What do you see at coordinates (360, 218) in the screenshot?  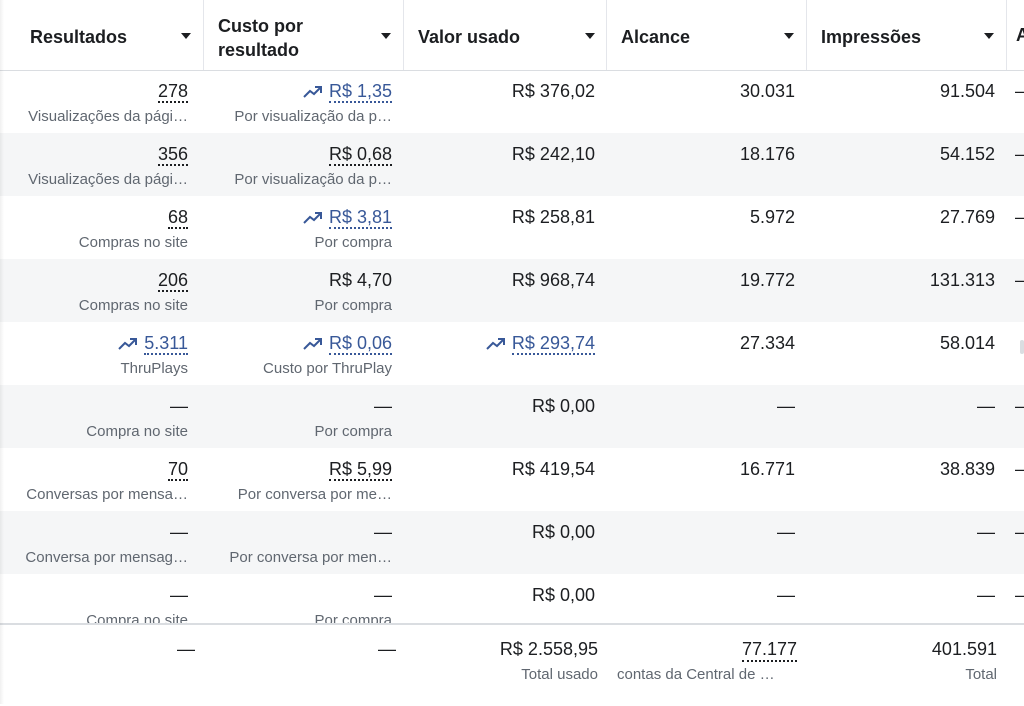 I see `cost-value-text: R$ 3,81` at bounding box center [360, 218].